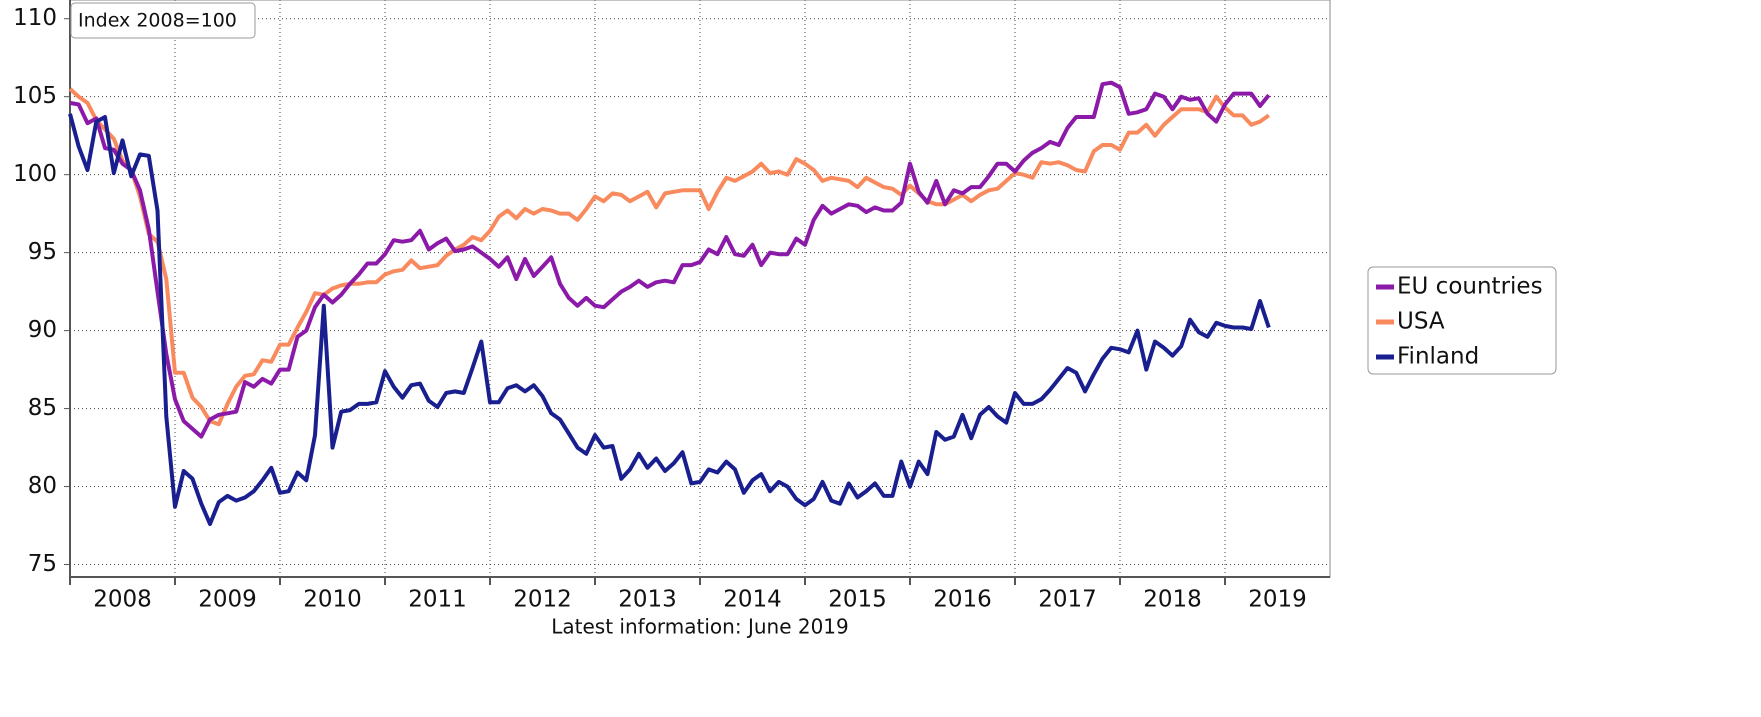 Image resolution: width=1761 pixels, height=717 pixels. I want to click on y-tick-label: 85, so click(42, 408).